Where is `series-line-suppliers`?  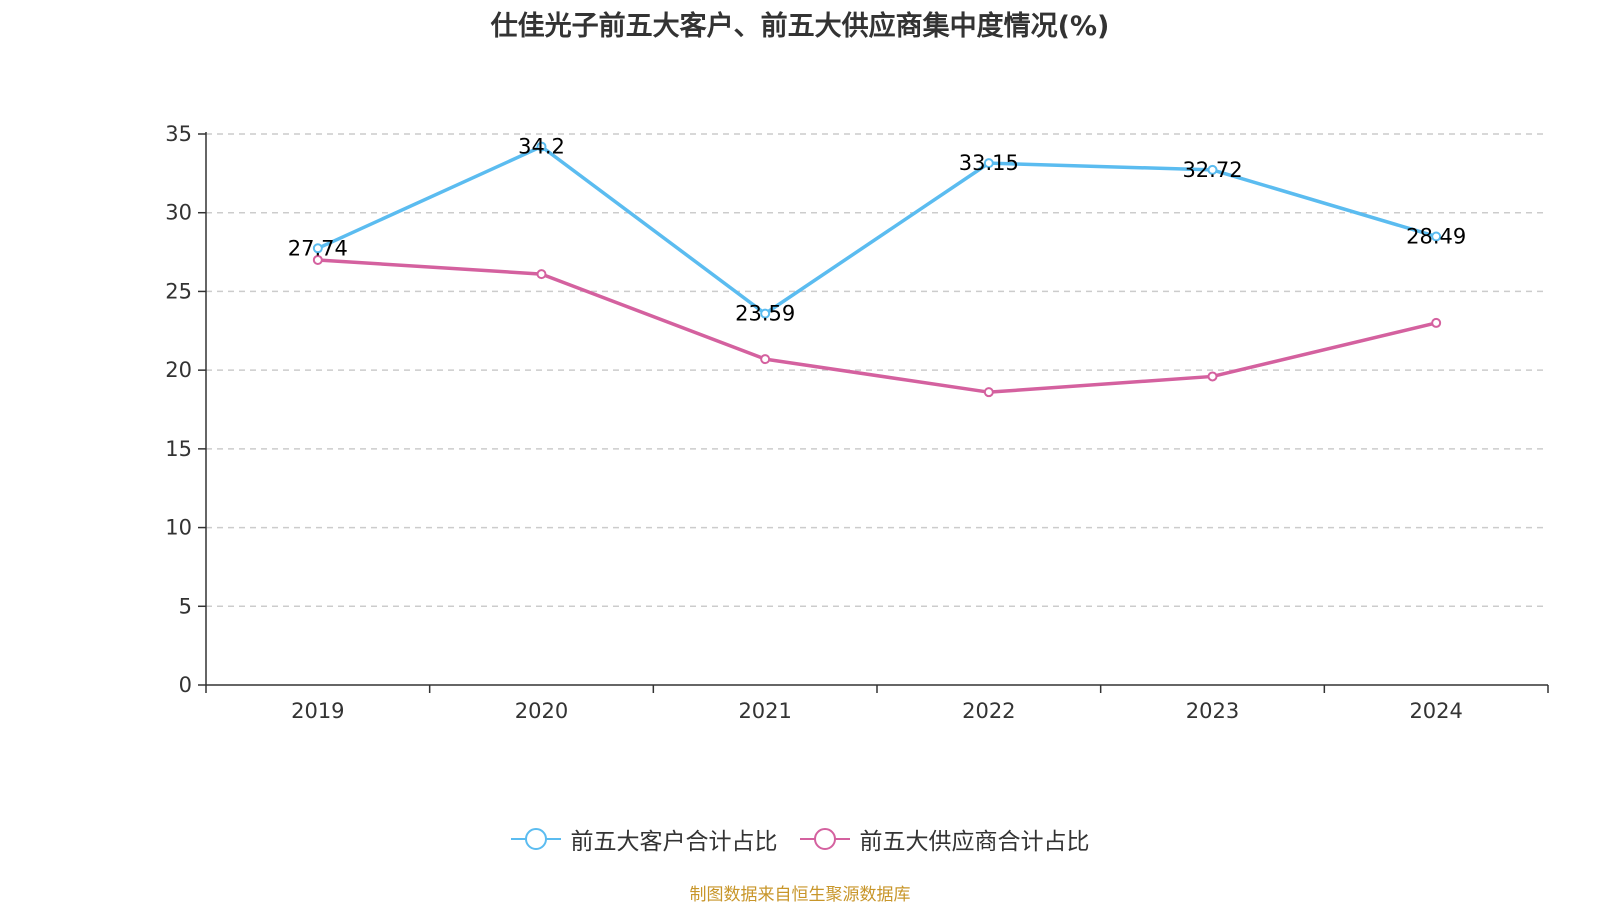
series-line-suppliers is located at coordinates (877, 326).